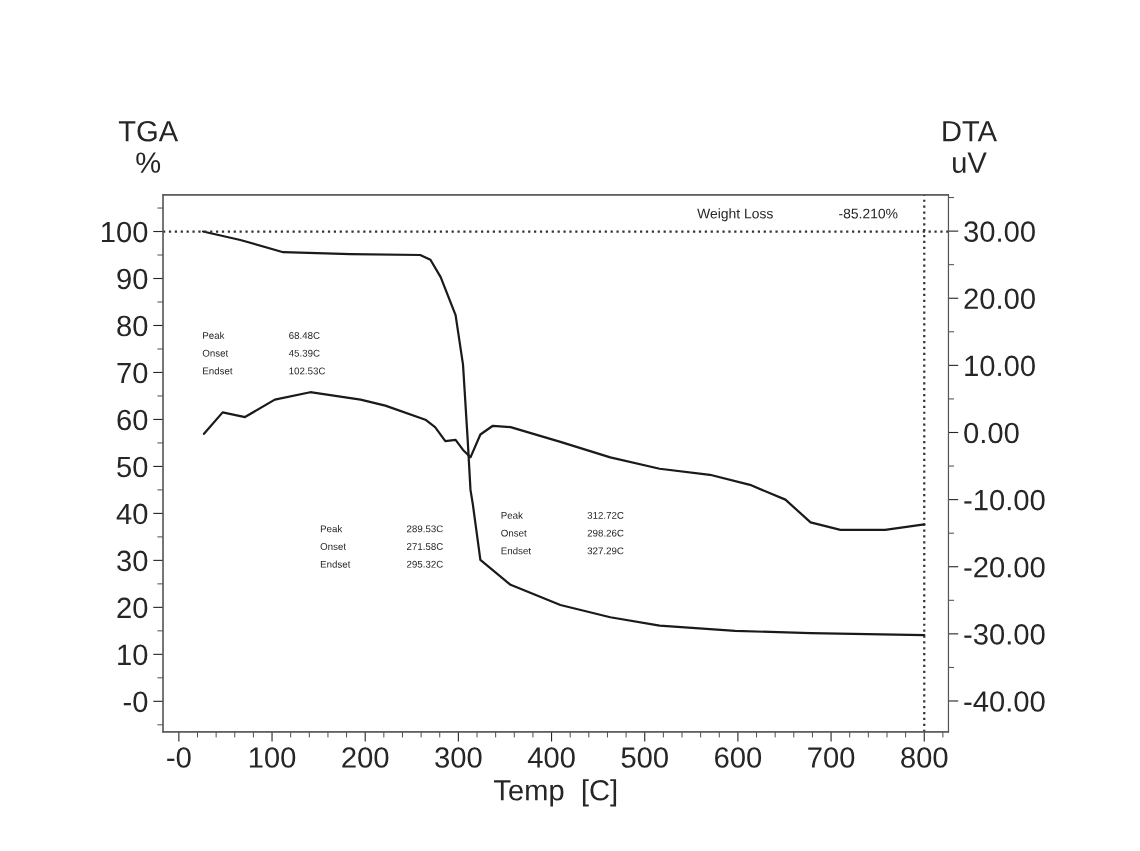  I want to click on y-axis-title: TGA %, so click(148, 146).